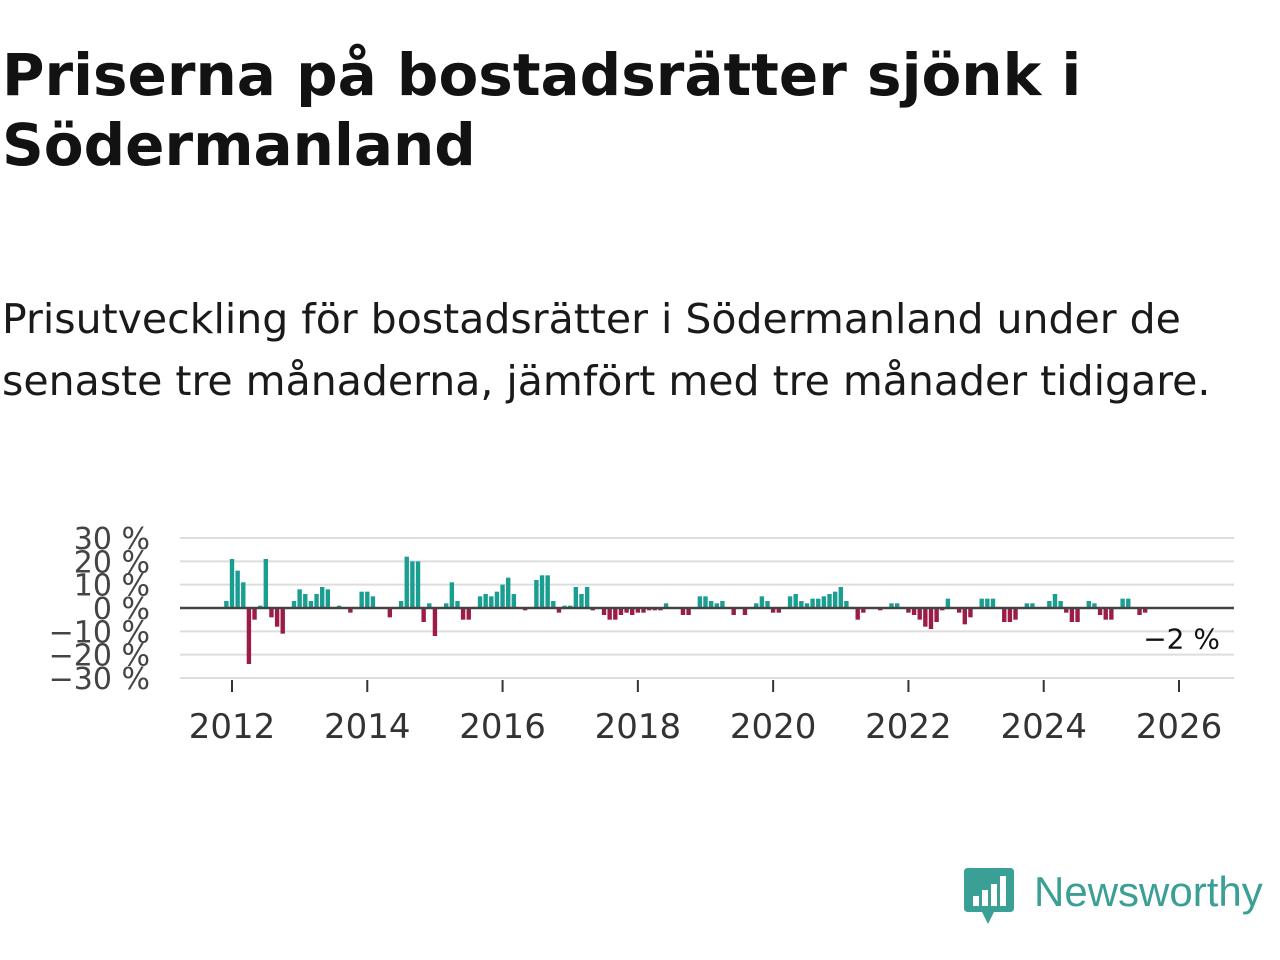 The image size is (1280, 960). What do you see at coordinates (99, 679) in the screenshot?
I see `y-tick-label: −30 %` at bounding box center [99, 679].